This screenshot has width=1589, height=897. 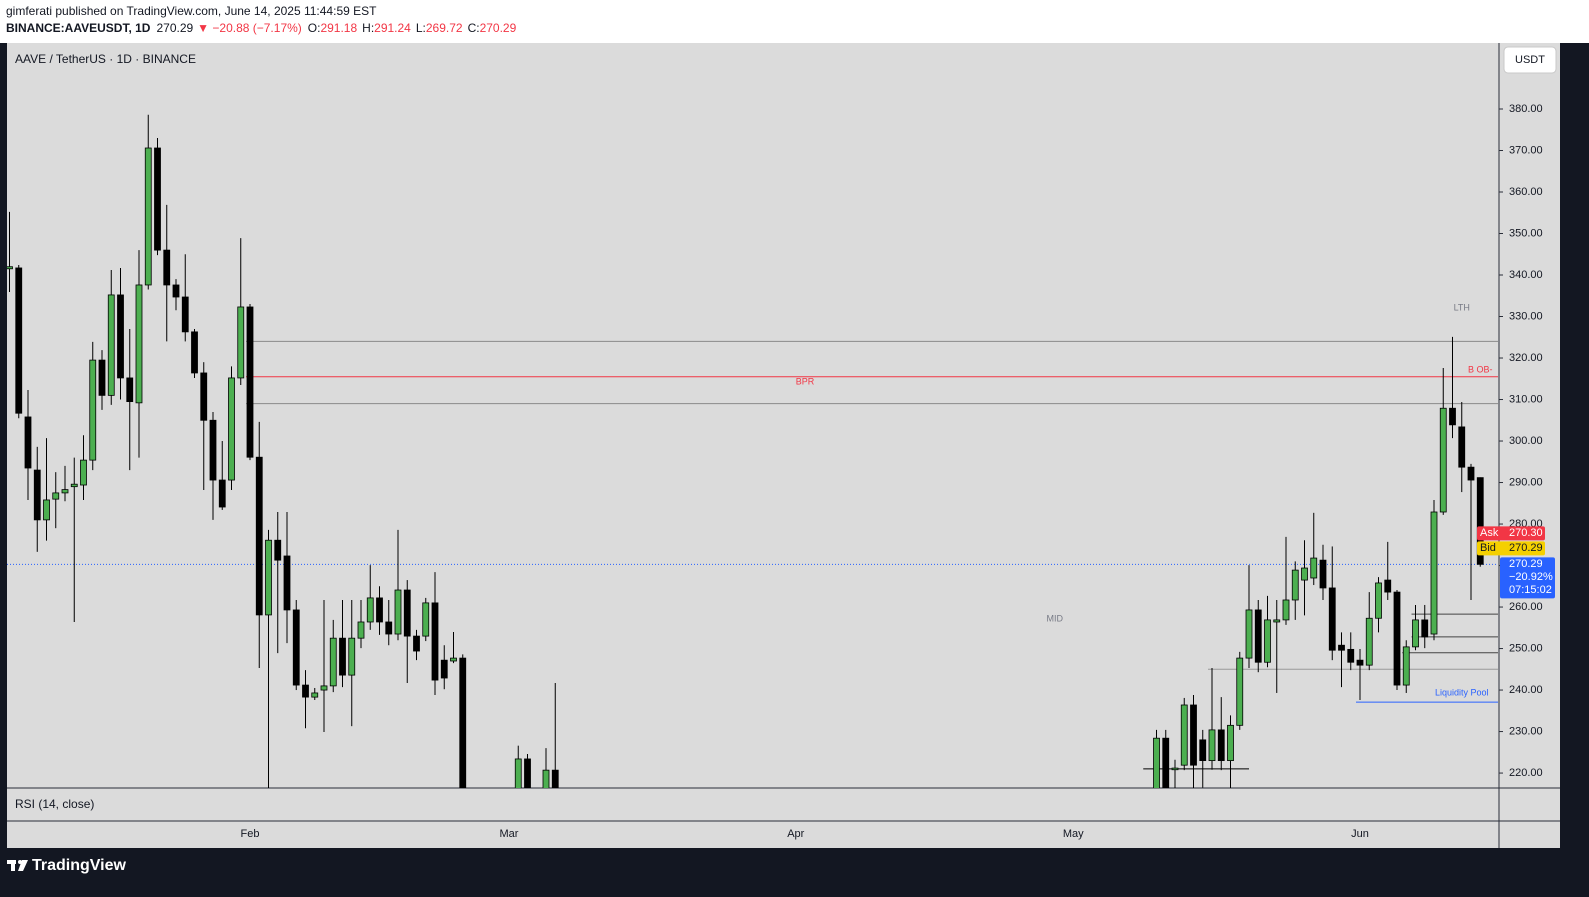 I want to click on y-tick-label: 220.00, so click(x=1526, y=773).